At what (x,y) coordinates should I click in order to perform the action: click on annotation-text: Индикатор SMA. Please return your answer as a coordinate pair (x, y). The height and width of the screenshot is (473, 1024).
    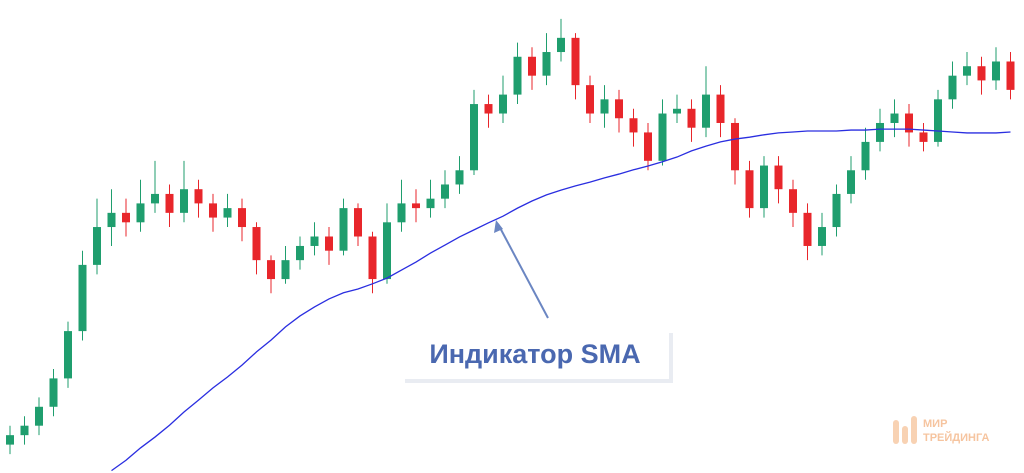
    Looking at the image, I should click on (534, 354).